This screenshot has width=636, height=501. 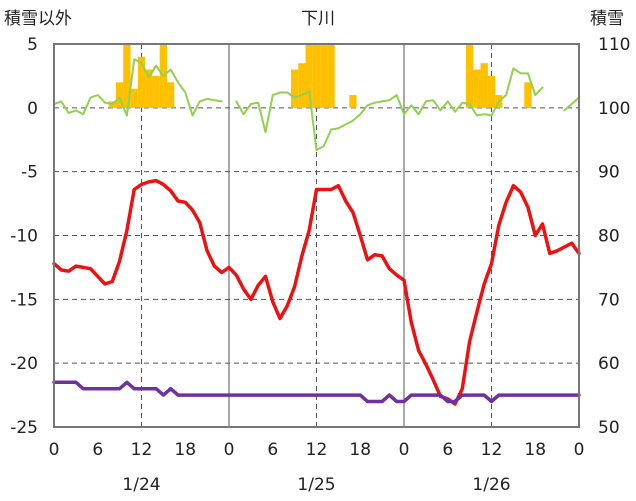 I want to click on left-axis-label: 積雪以外, so click(x=38, y=19).